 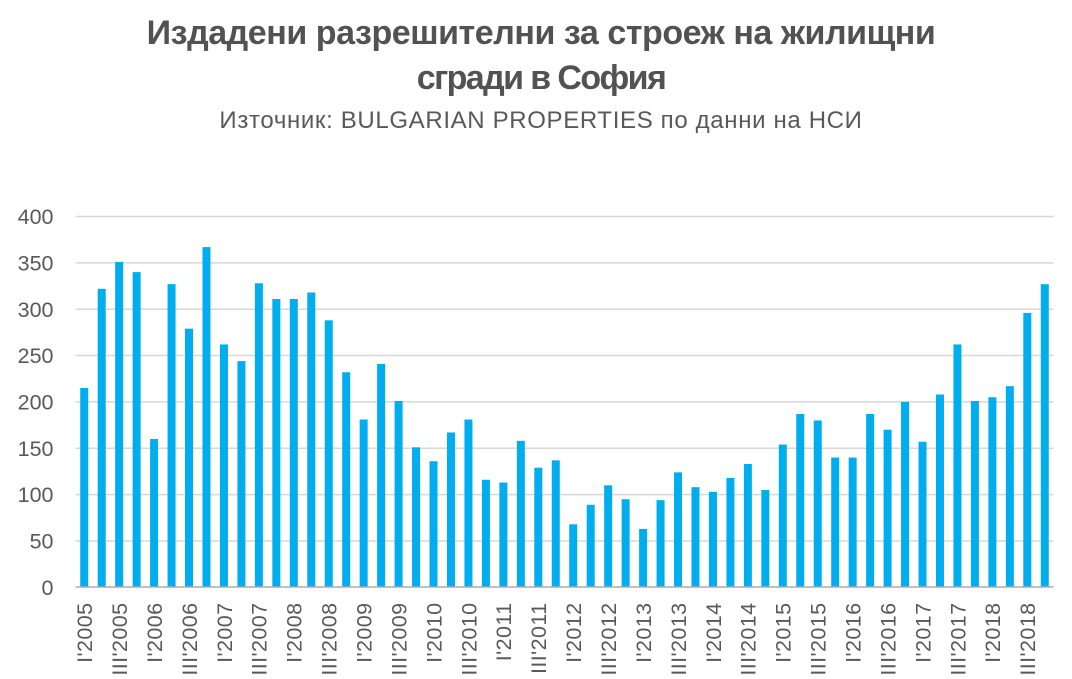 I want to click on svg-text: 0, so click(x=48, y=588).